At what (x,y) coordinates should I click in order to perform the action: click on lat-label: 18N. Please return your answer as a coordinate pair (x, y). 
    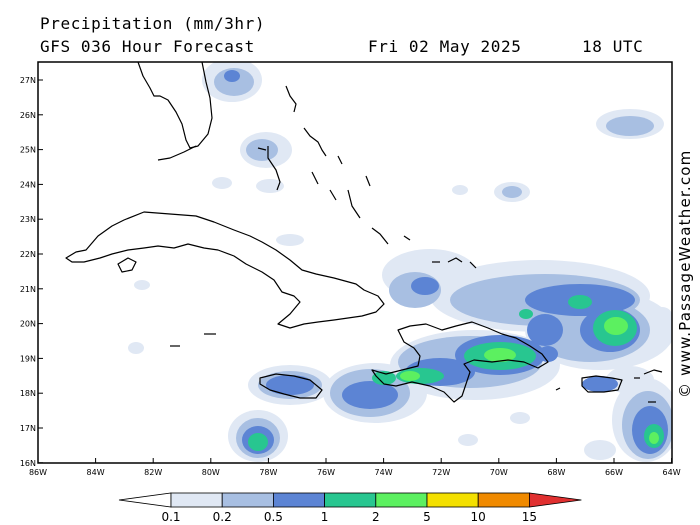
    Looking at the image, I should click on (28, 393).